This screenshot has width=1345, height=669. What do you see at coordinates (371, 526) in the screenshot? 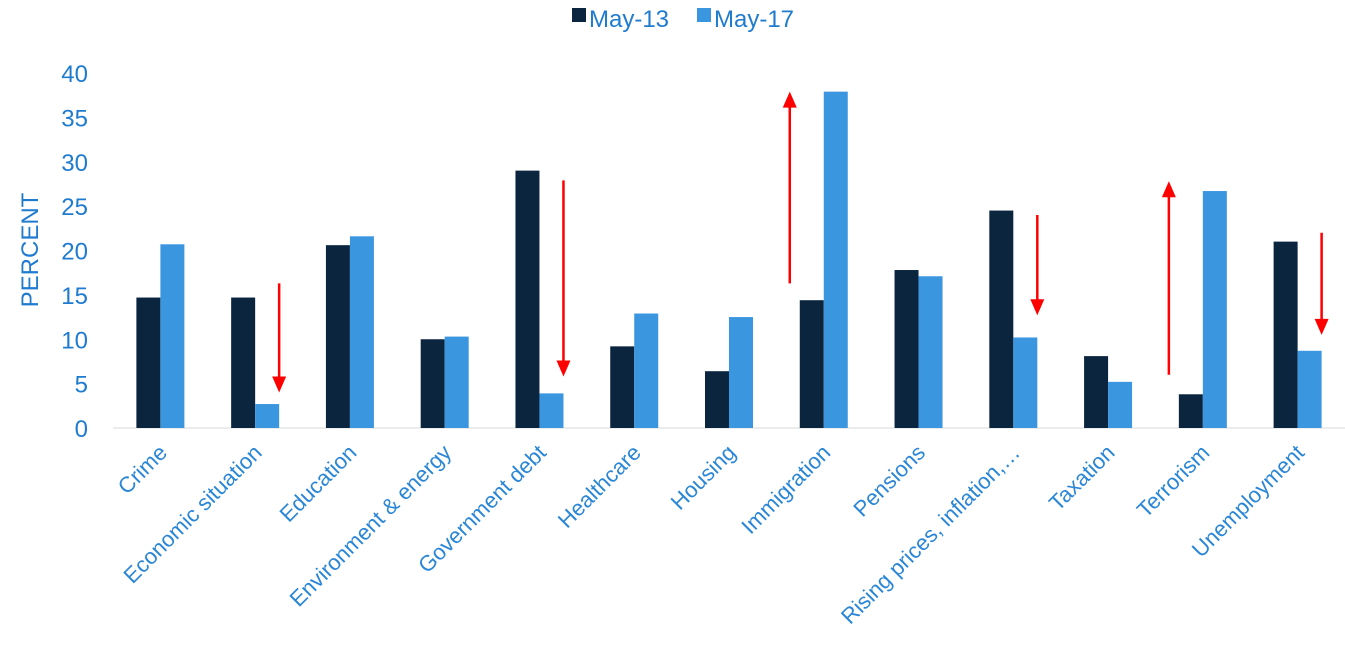
I see `x-category-label: Environment & energy` at bounding box center [371, 526].